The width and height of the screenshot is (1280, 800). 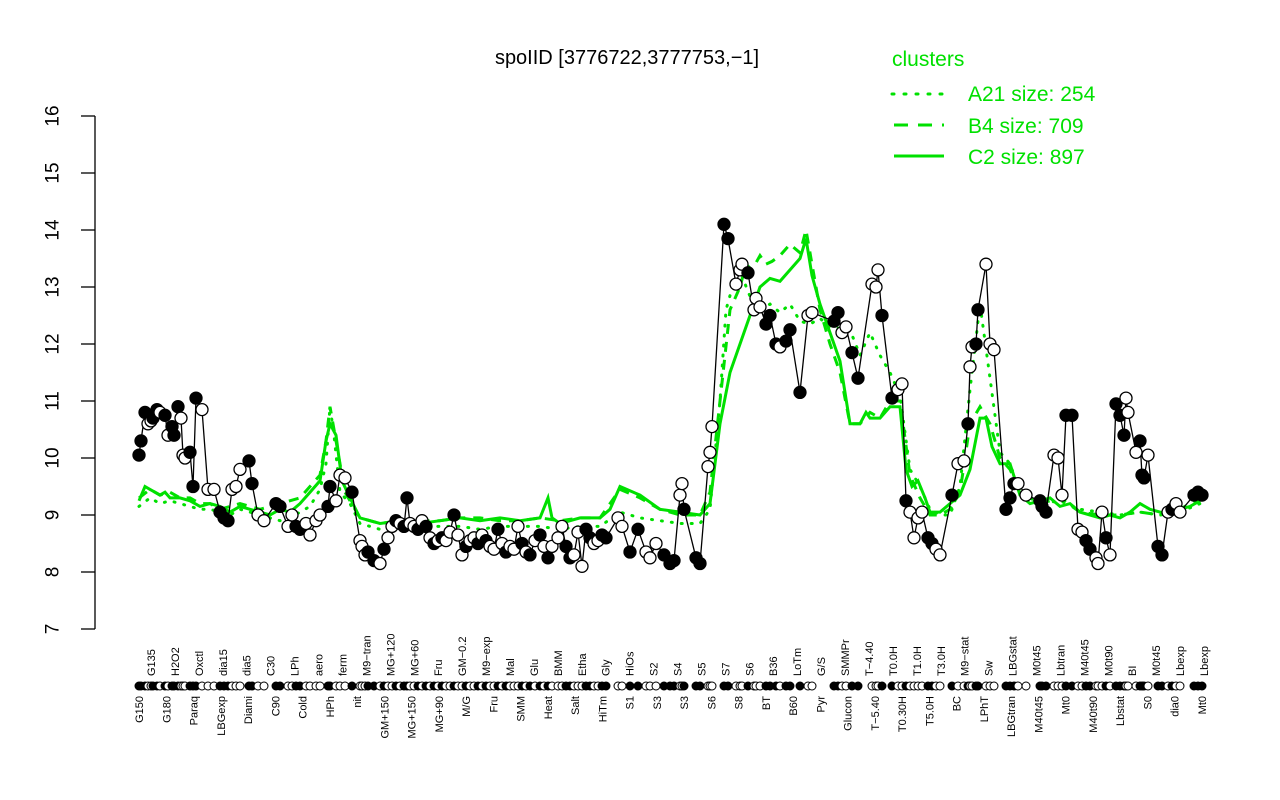 What do you see at coordinates (331, 706) in the screenshot?
I see `x-tick-label: HPh` at bounding box center [331, 706].